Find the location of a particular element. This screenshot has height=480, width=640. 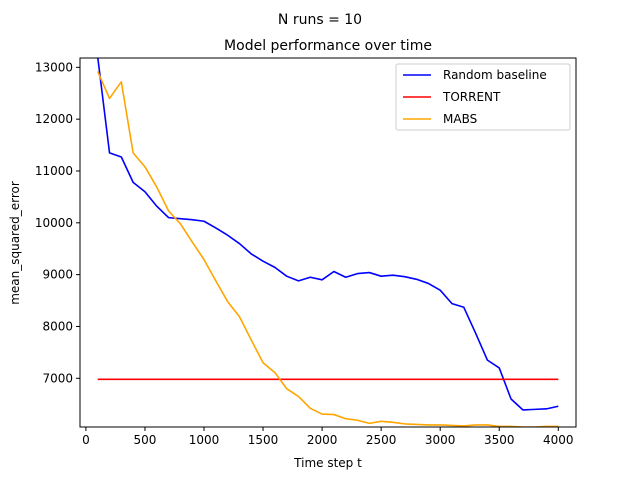

x-tick-label: 3000 is located at coordinates (440, 440).